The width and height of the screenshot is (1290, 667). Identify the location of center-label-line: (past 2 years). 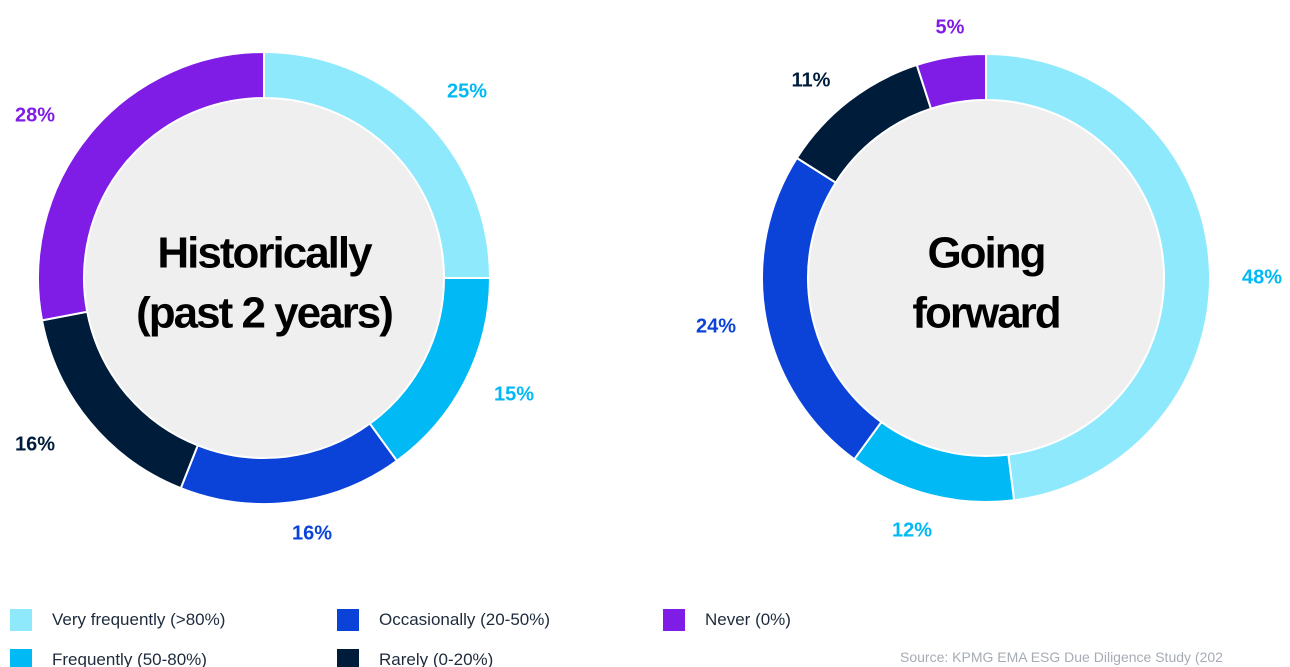
(264, 313).